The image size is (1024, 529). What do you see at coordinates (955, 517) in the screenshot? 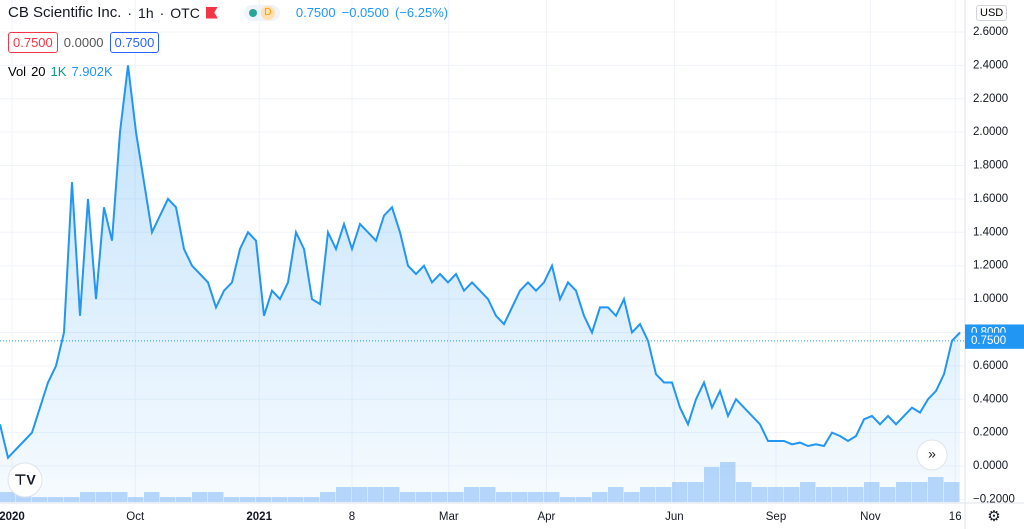
I see `x-tick-label: 16` at bounding box center [955, 517].